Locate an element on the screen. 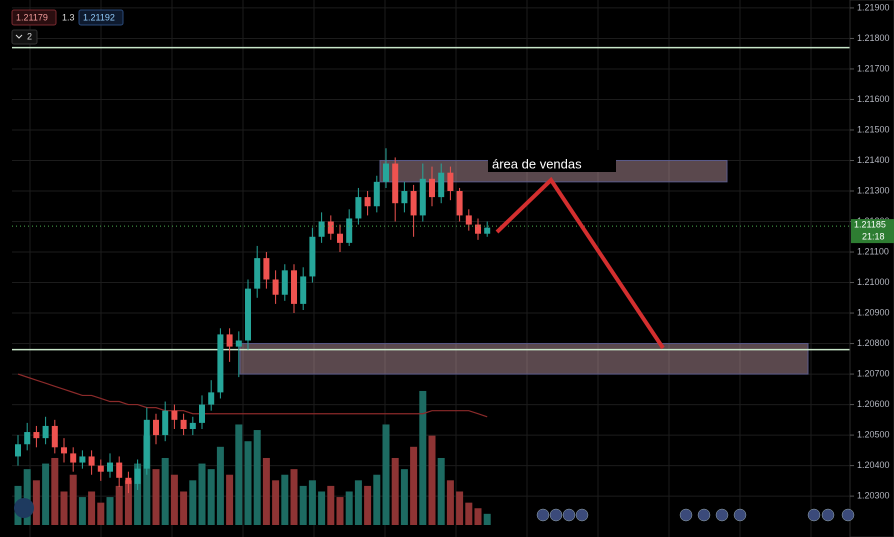  price-label: 1.21185 is located at coordinates (870, 224).